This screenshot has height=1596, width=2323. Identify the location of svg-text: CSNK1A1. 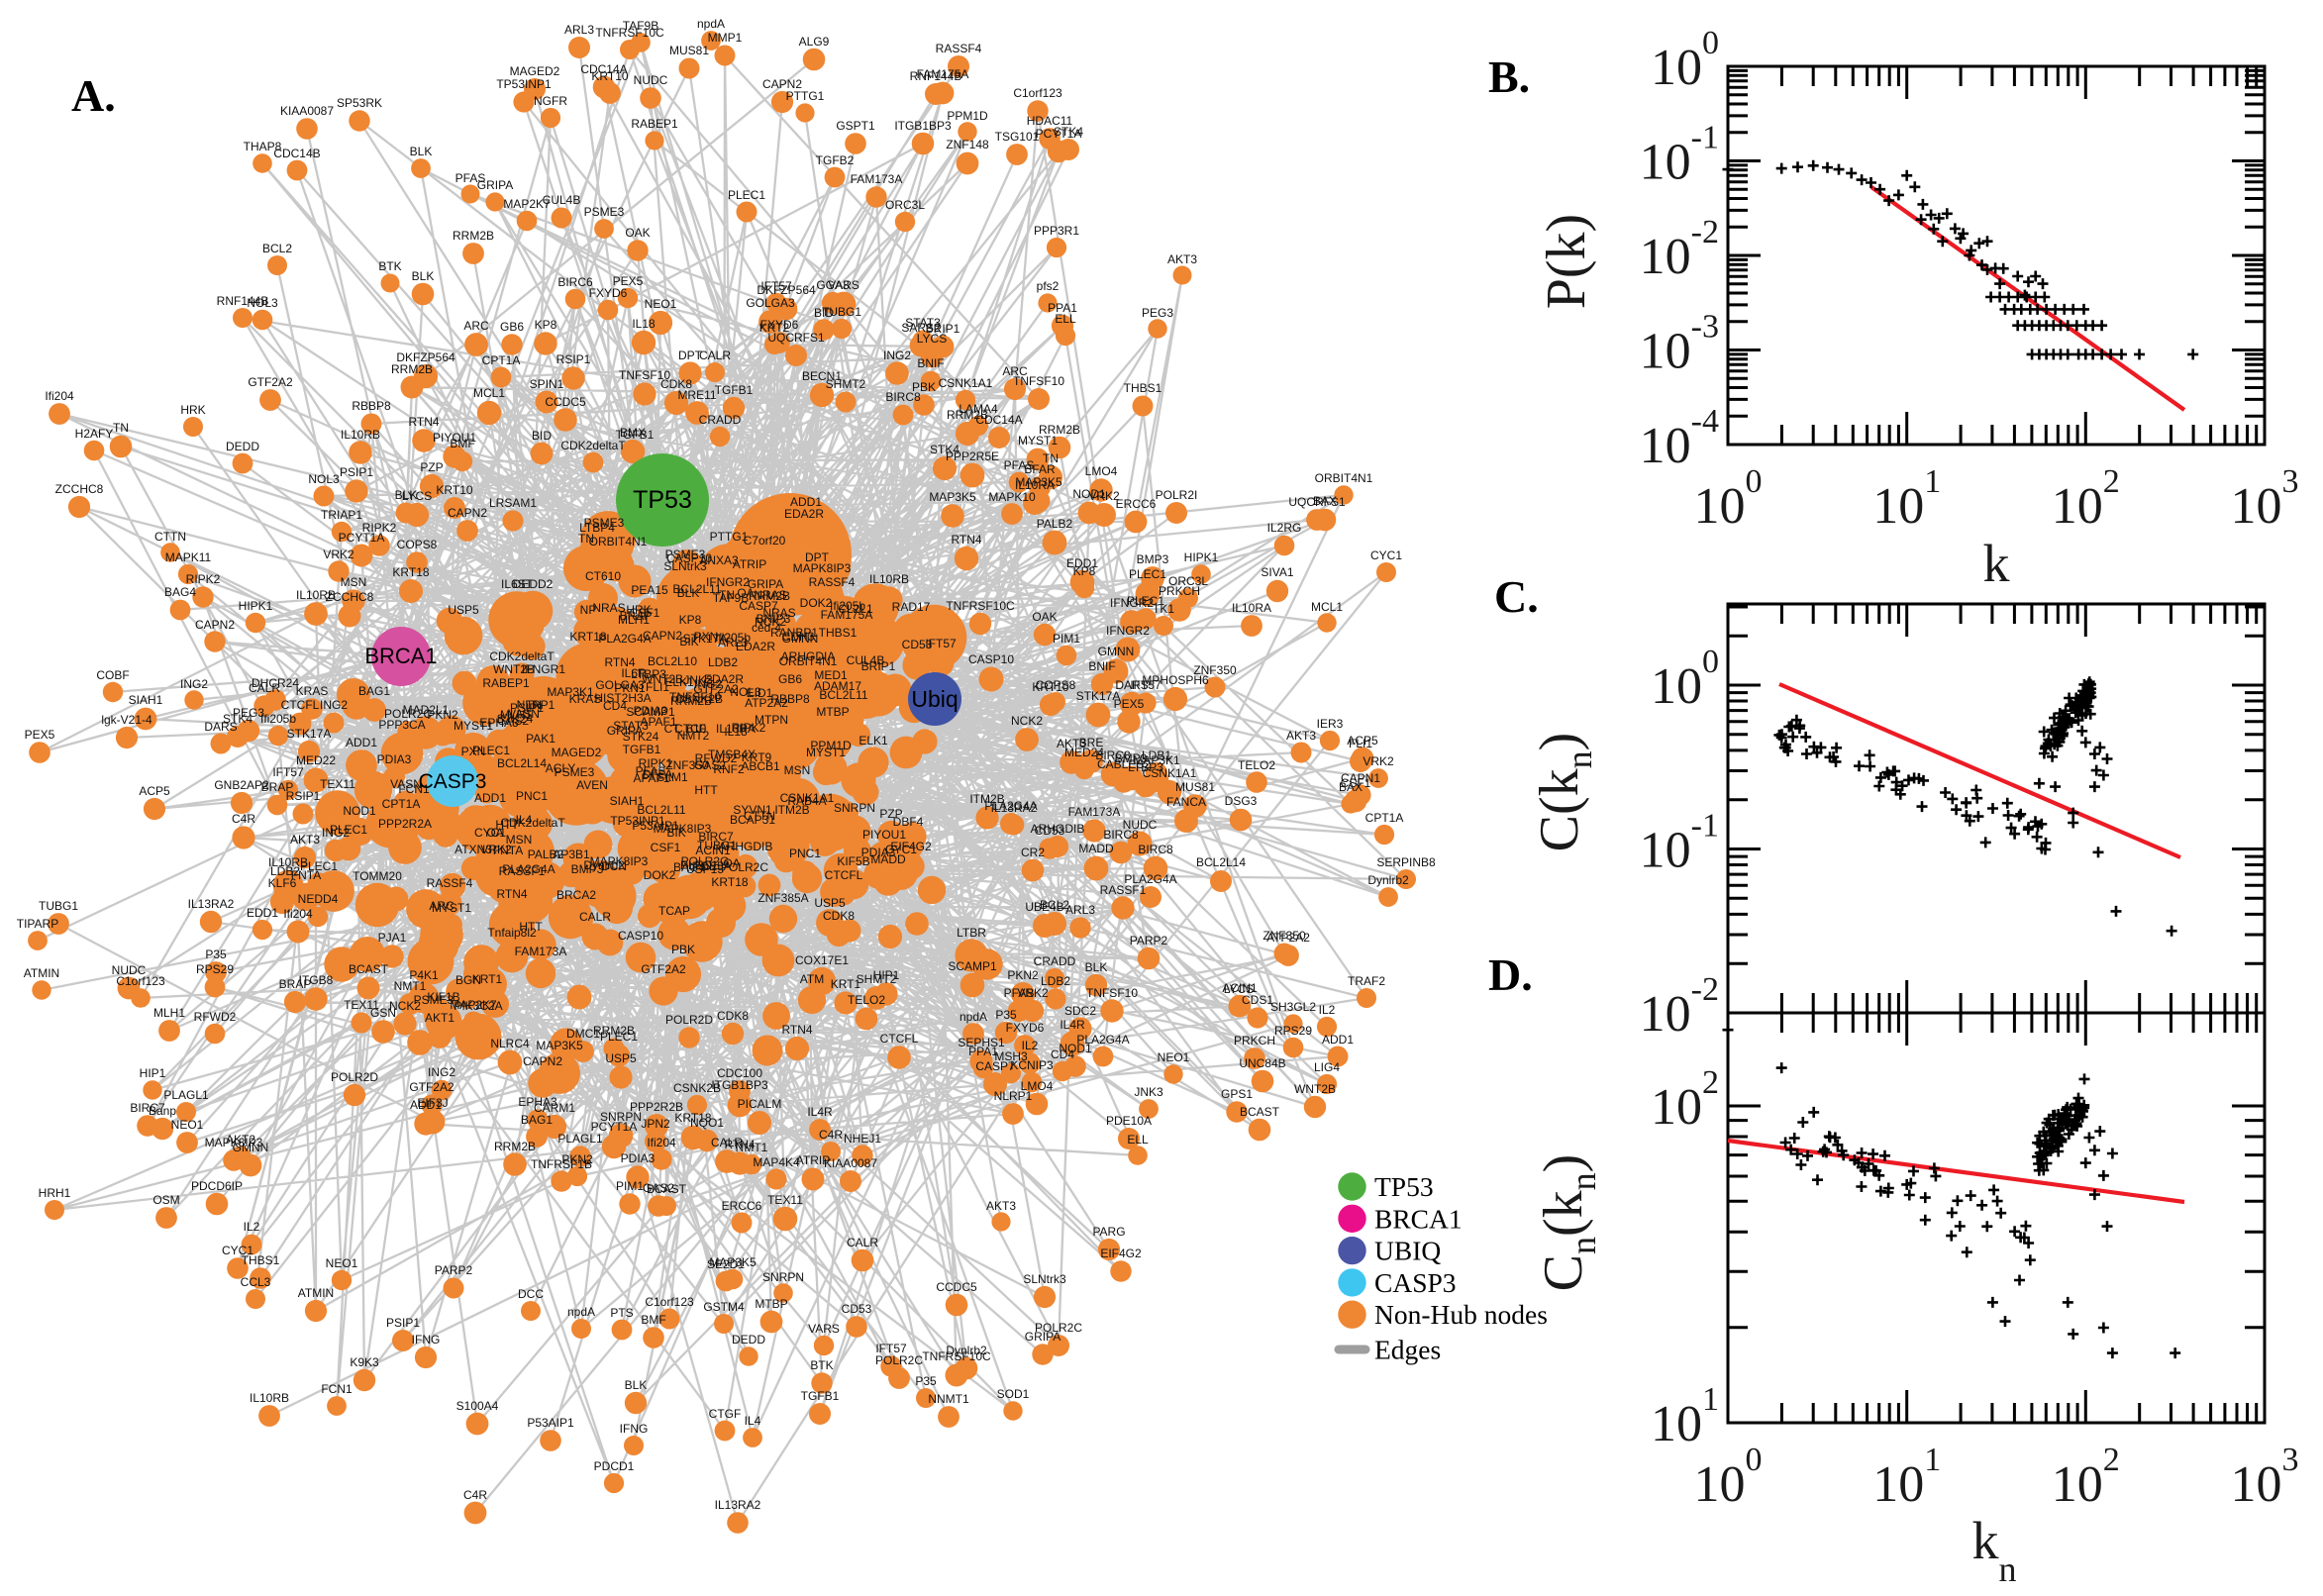
(966, 383).